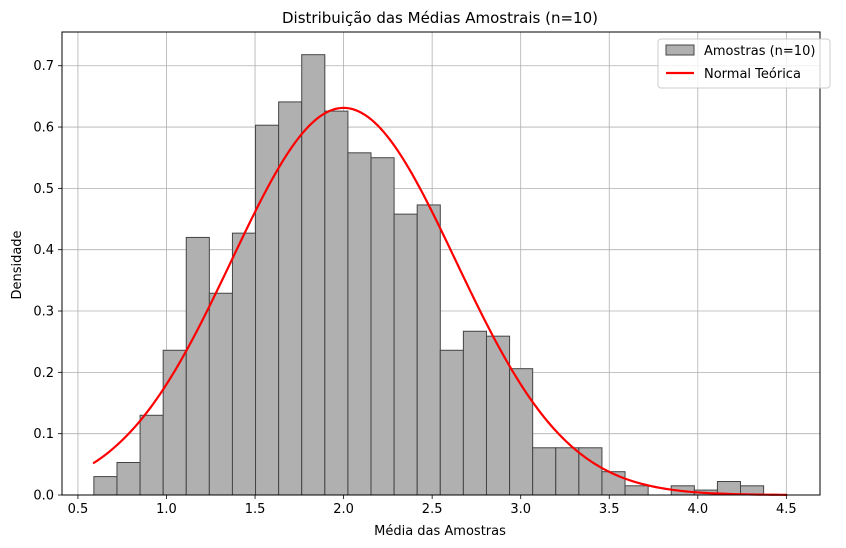  I want to click on legend: Amostras (n=10) Normal Teórica, so click(744, 63).